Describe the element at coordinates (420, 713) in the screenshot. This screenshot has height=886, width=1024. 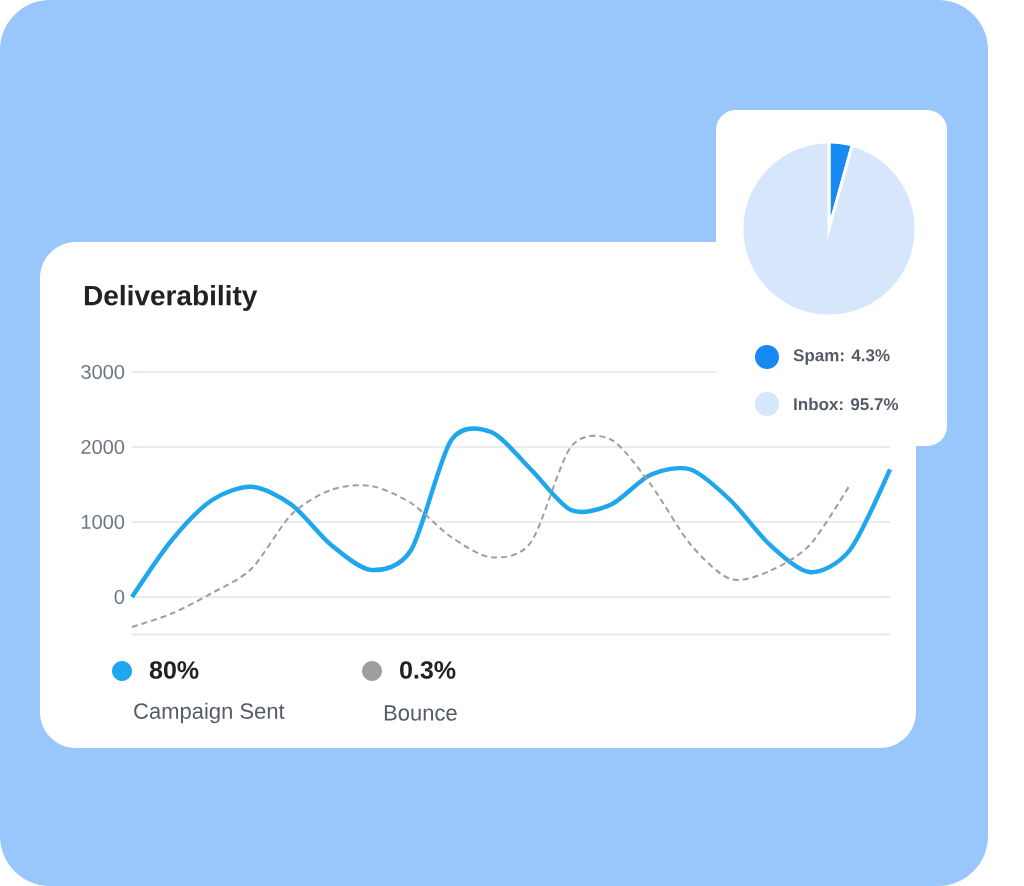
I see `legend-label: Bounce` at that location.